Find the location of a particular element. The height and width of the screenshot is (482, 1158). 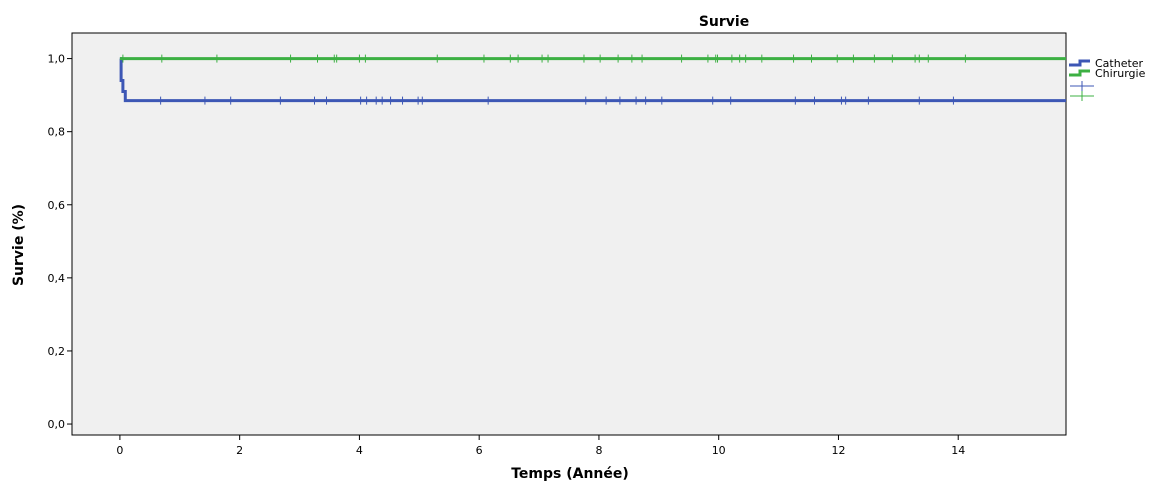

y-tick-label: 0,4 is located at coordinates (57, 278).